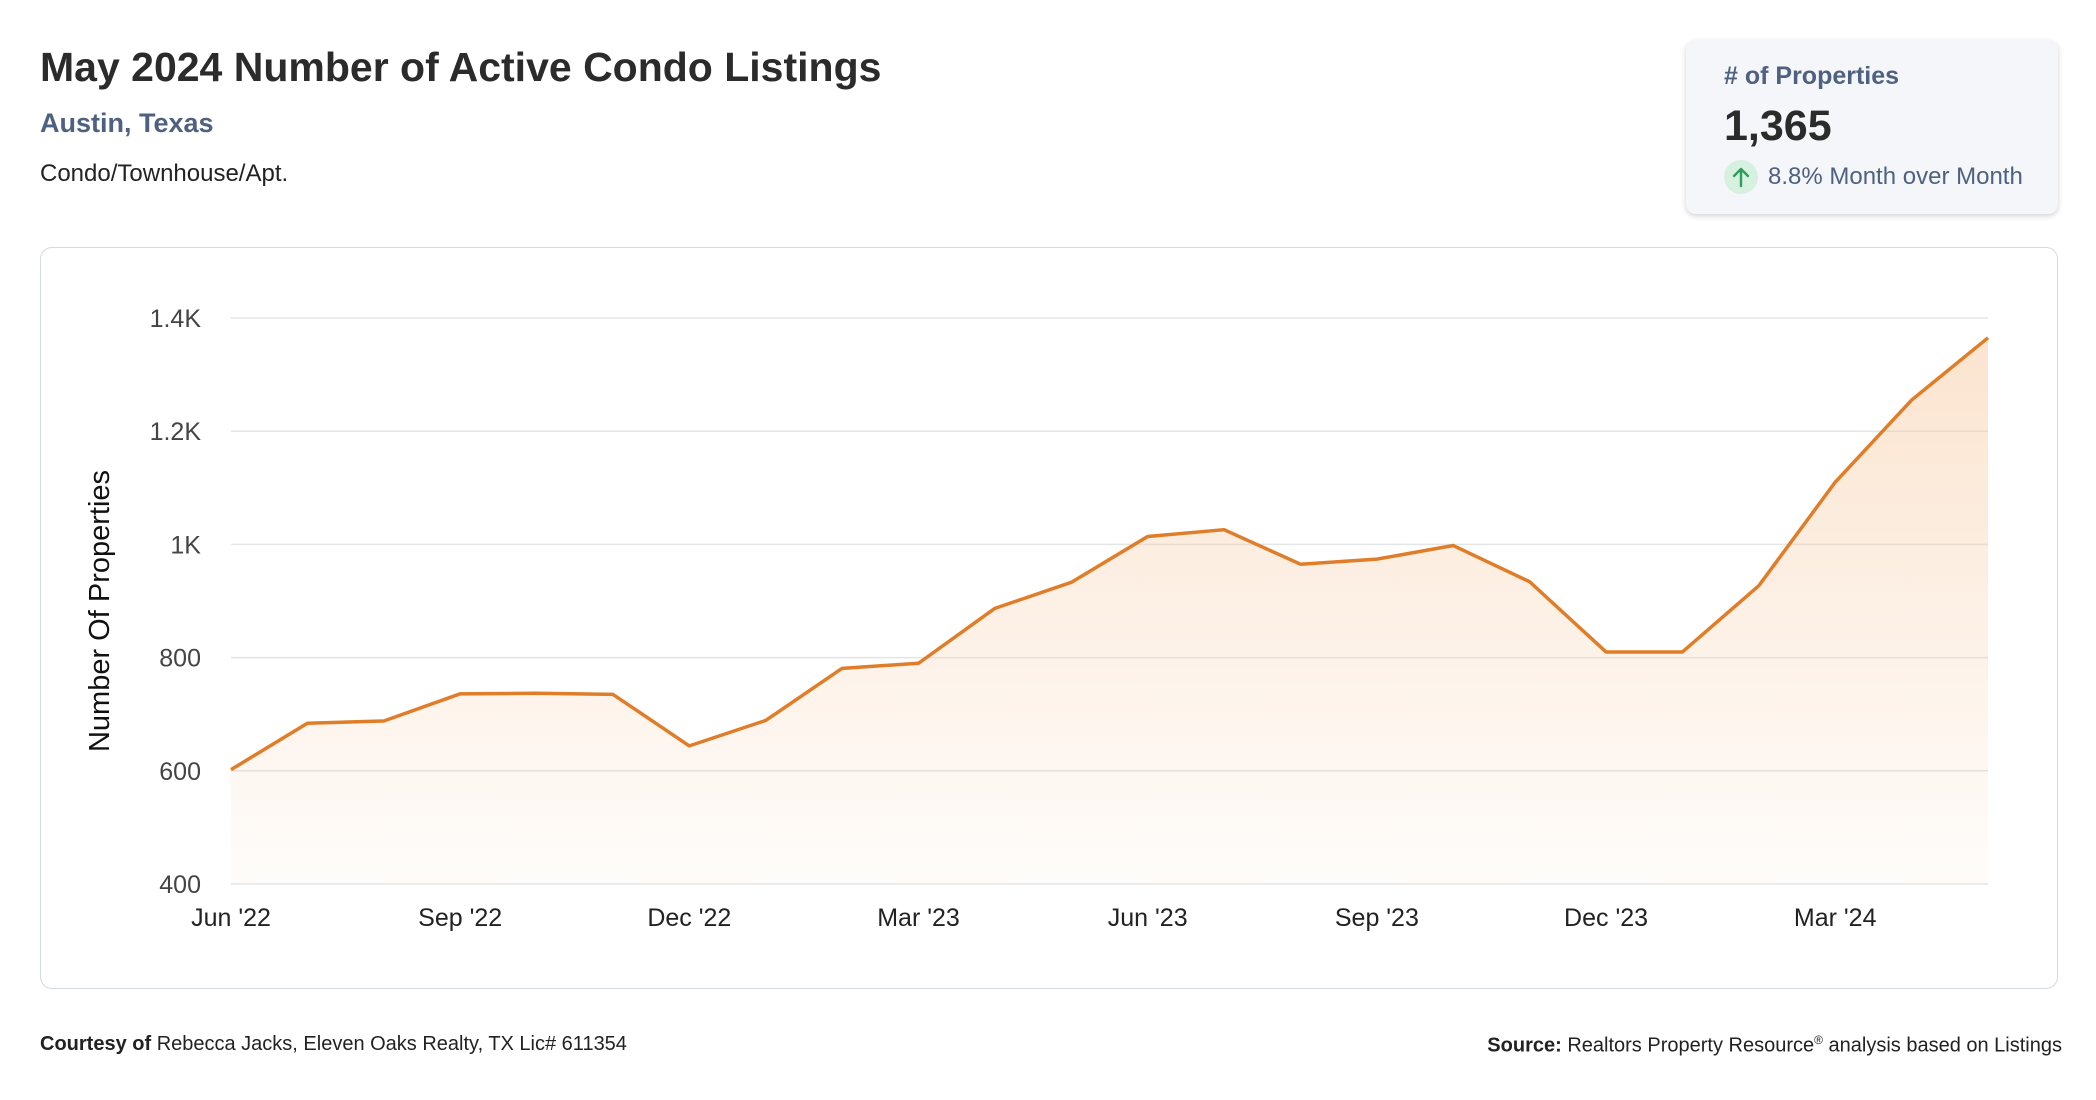  I want to click on source-suffix: analysis based on Listings, so click(1945, 1045).